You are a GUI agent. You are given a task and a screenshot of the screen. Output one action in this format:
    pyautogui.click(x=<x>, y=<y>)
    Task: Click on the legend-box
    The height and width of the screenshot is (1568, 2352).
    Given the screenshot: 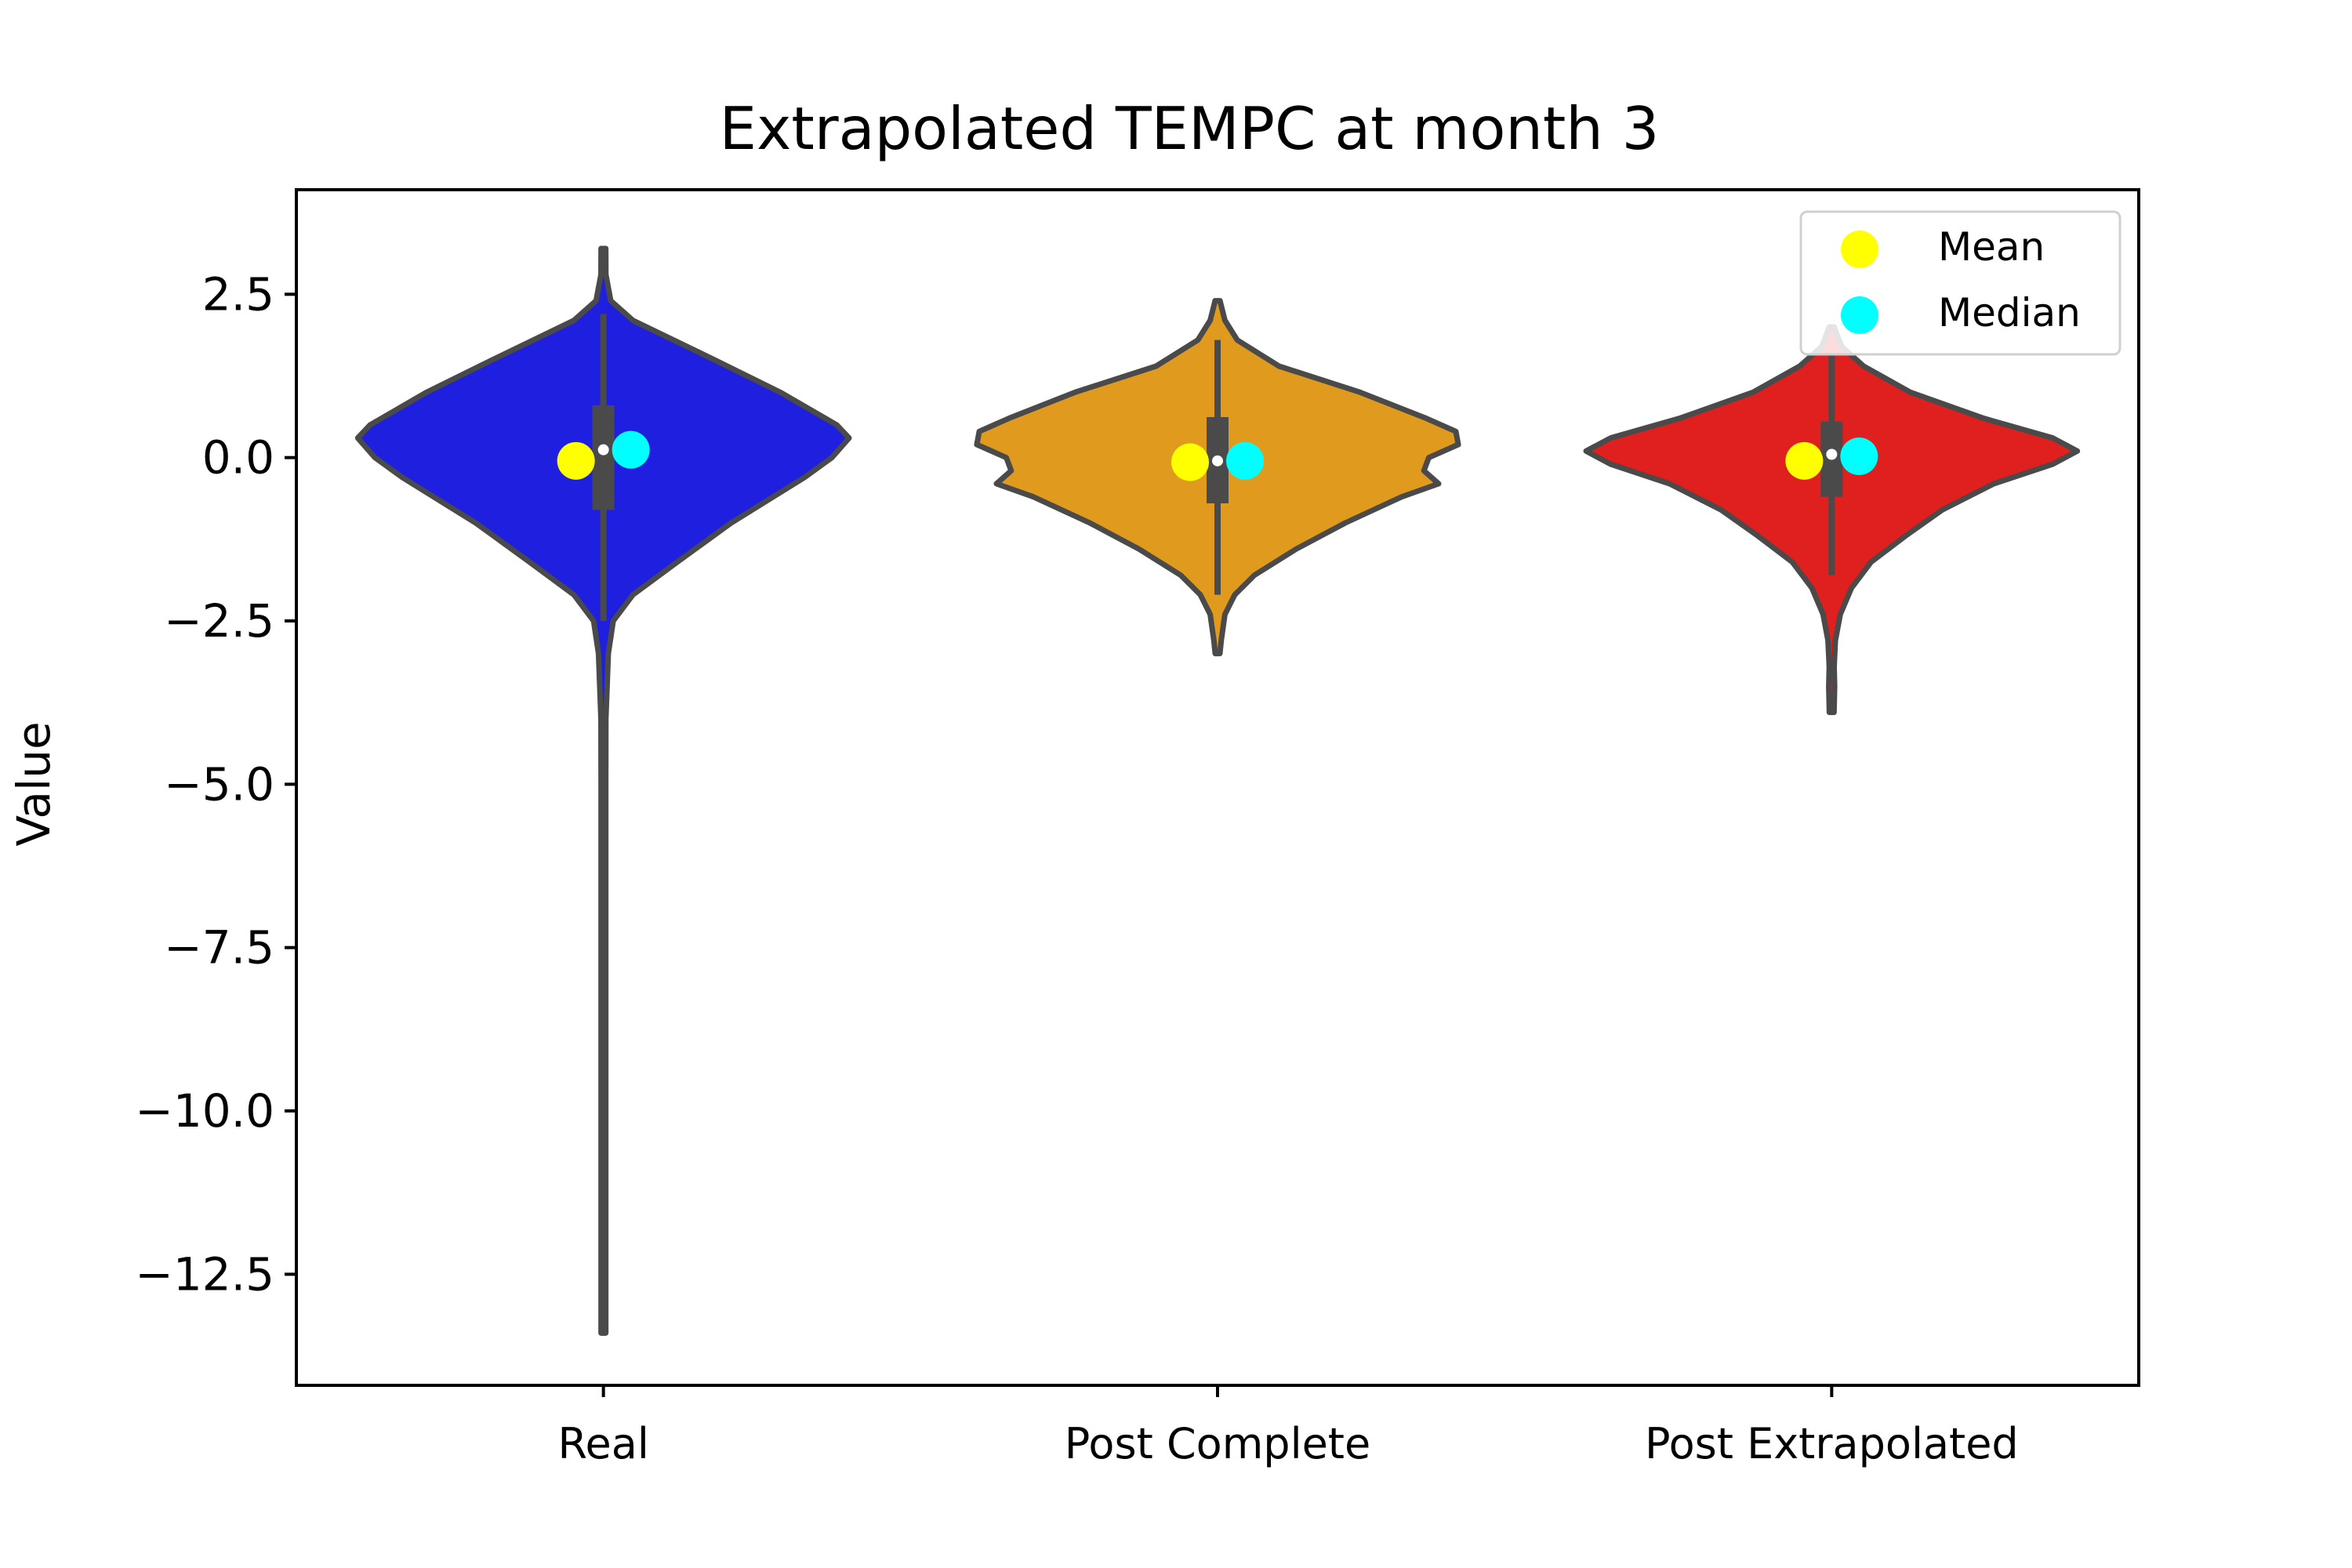 What is the action you would take?
    pyautogui.click(x=1961, y=283)
    